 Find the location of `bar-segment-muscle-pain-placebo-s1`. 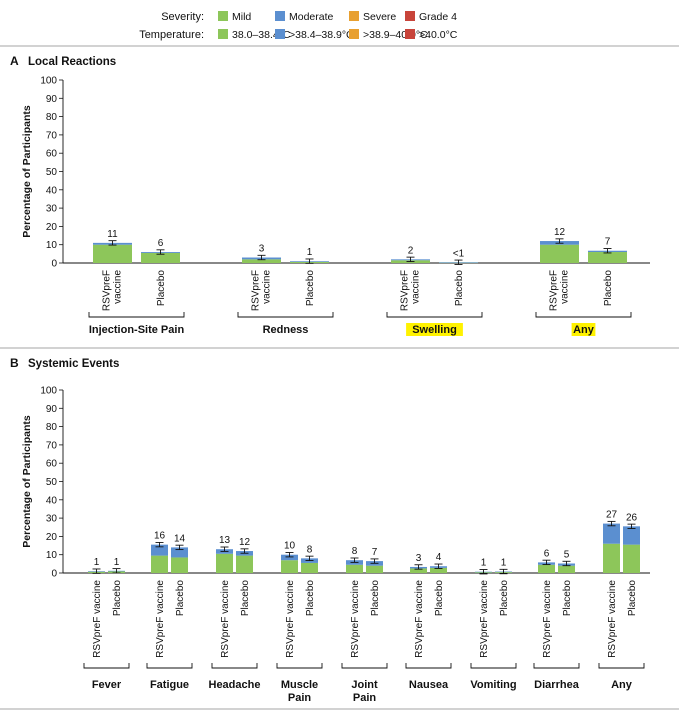

bar-segment-muscle-pain-placebo-s1 is located at coordinates (309, 567).